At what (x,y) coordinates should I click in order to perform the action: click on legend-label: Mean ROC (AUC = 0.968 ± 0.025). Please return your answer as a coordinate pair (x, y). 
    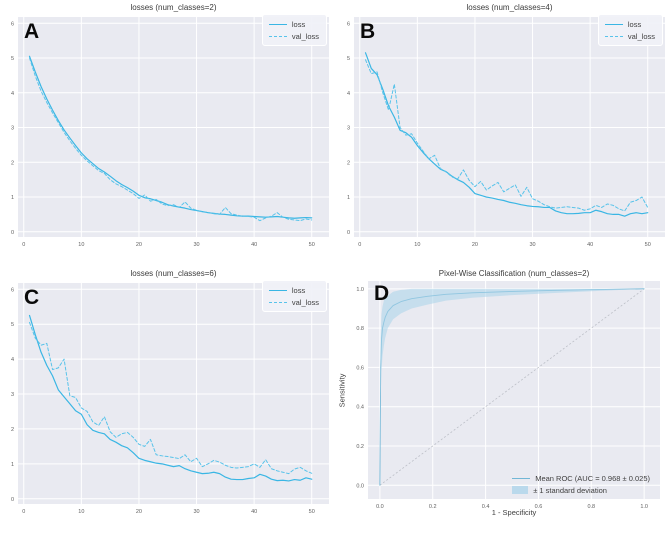
    Looking at the image, I should click on (592, 478).